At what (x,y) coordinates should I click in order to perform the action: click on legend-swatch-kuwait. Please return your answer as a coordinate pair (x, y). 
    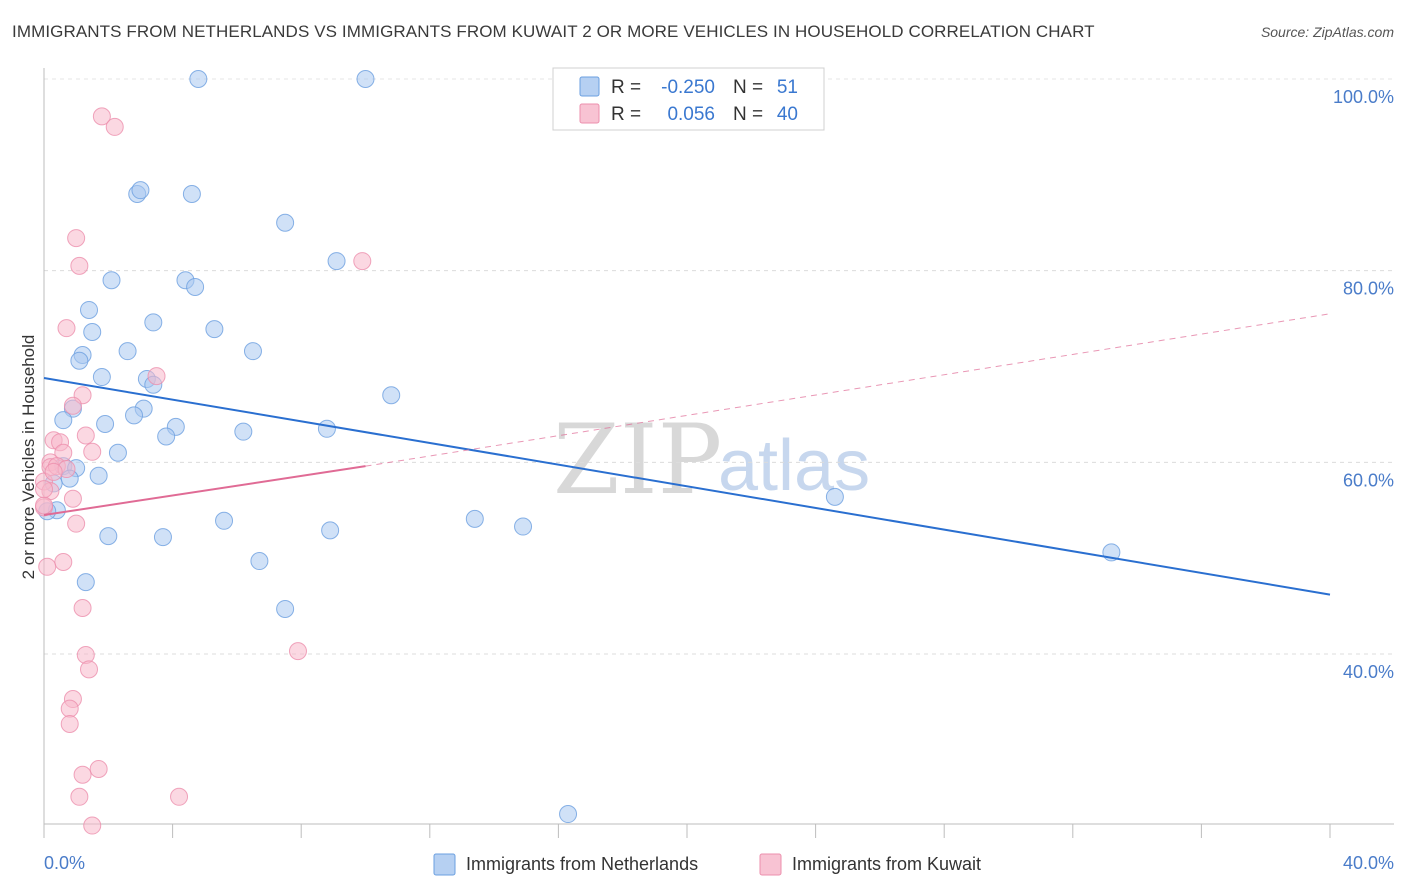
    Looking at the image, I should click on (589, 113).